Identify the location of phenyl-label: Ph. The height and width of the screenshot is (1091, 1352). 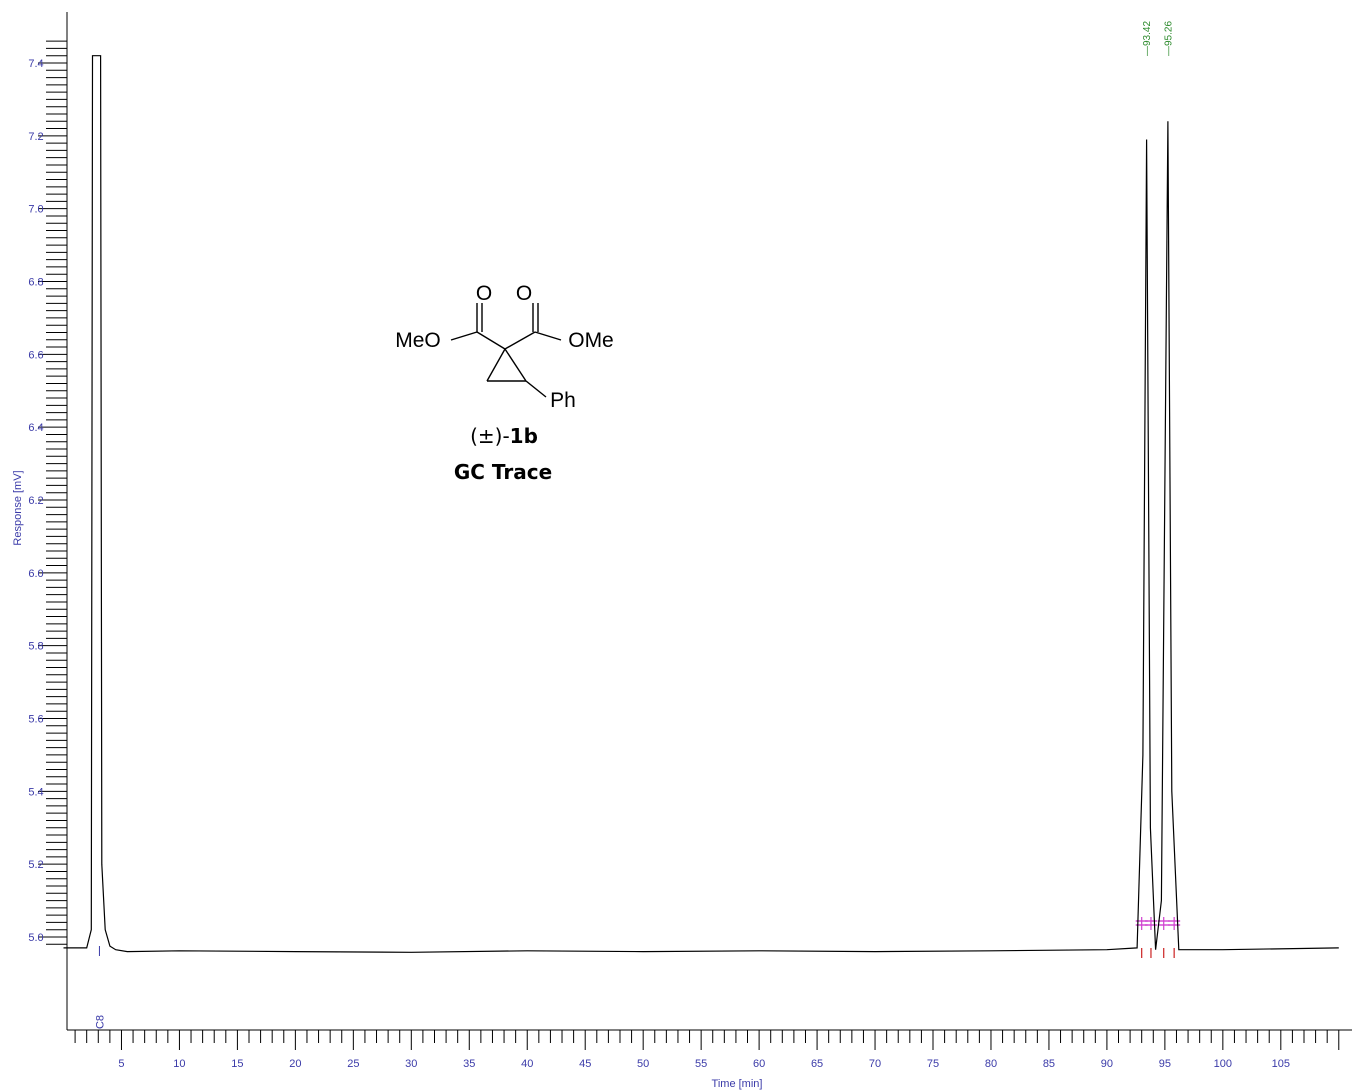
(563, 400).